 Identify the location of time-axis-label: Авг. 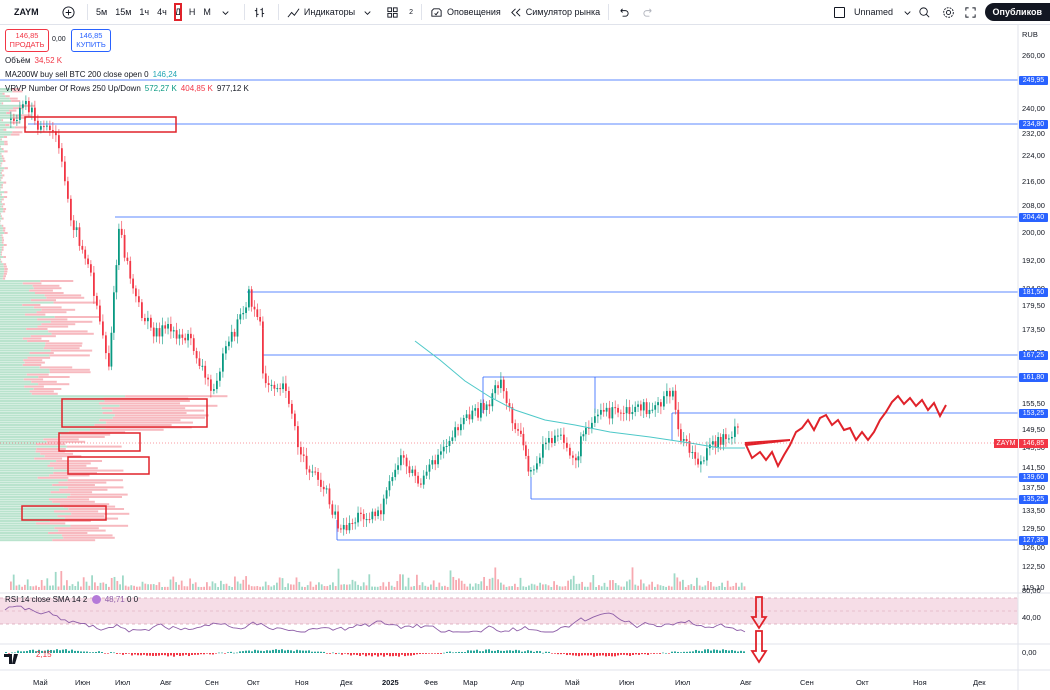
(166, 682).